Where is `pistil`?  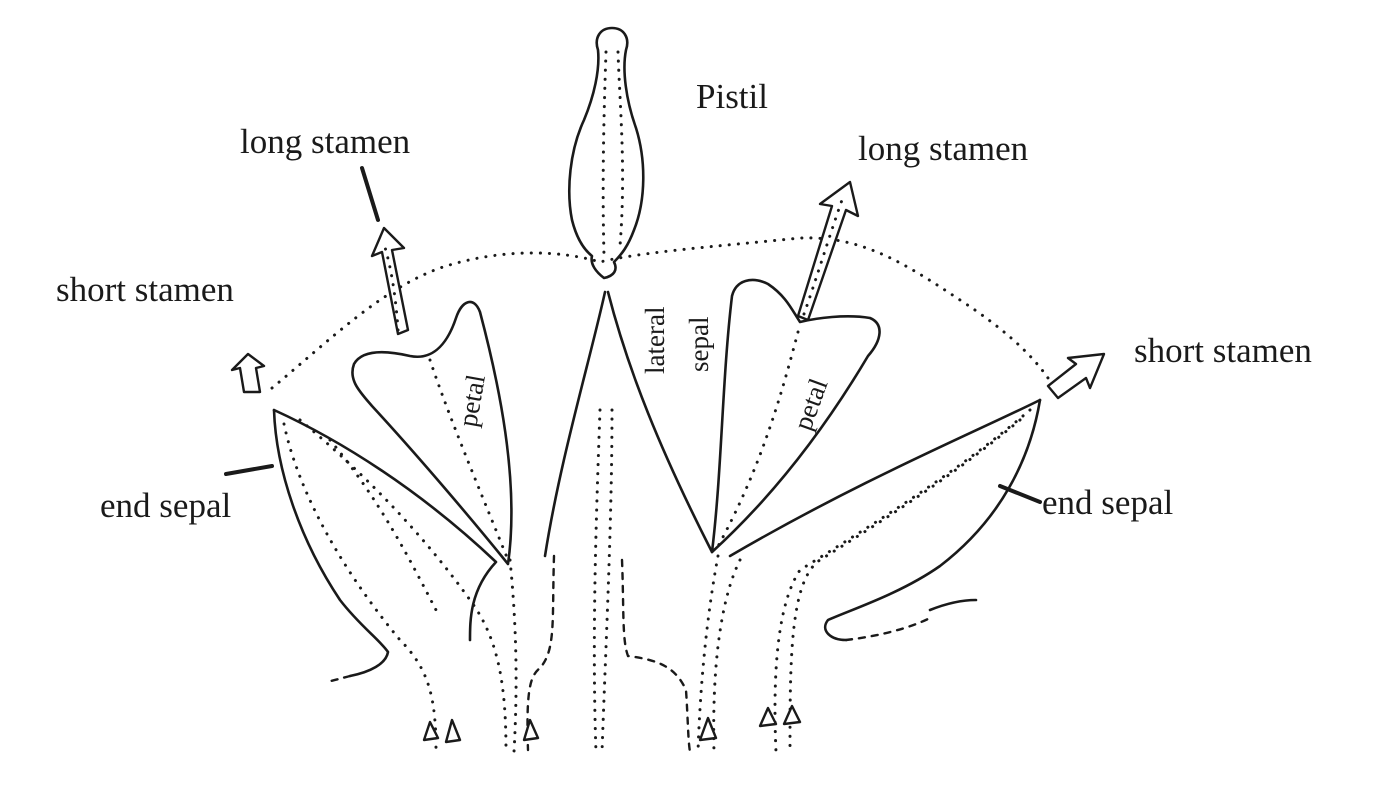 pistil is located at coordinates (606, 153).